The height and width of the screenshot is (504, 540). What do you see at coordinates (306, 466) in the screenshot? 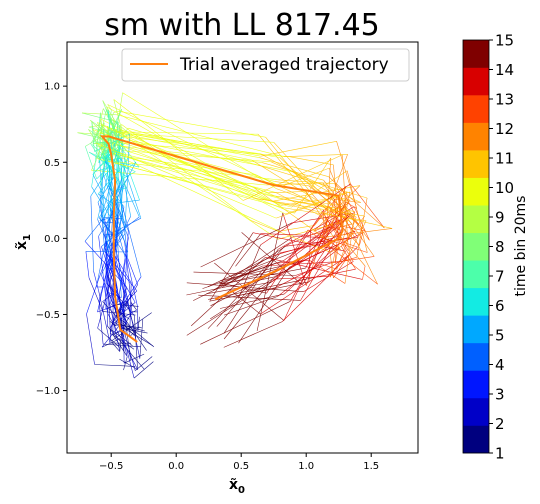
I see `x-tick-label: 1.0` at bounding box center [306, 466].